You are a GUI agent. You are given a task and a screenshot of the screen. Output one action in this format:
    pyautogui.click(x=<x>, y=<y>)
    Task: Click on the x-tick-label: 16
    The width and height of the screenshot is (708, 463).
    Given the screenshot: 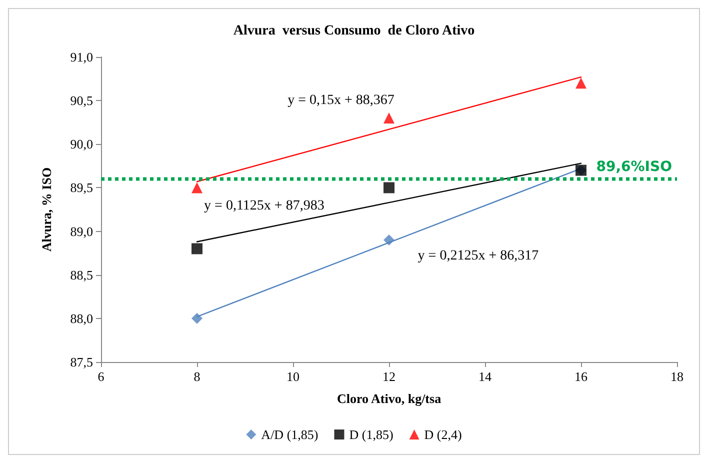 What is the action you would take?
    pyautogui.click(x=581, y=376)
    